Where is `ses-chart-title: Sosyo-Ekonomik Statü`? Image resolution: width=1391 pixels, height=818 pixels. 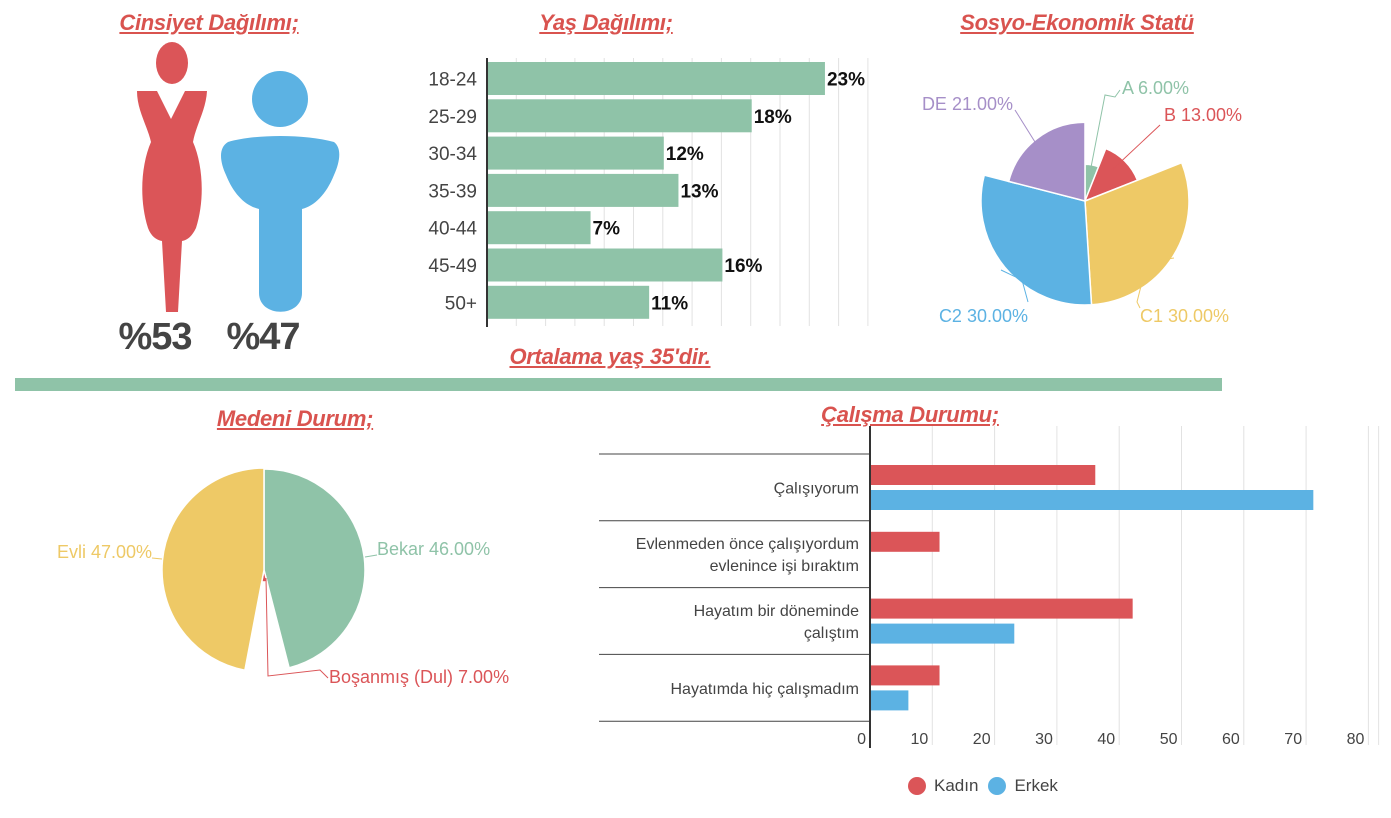
ses-chart-title: Sosyo-Ekonomik Statü is located at coordinates (1077, 22).